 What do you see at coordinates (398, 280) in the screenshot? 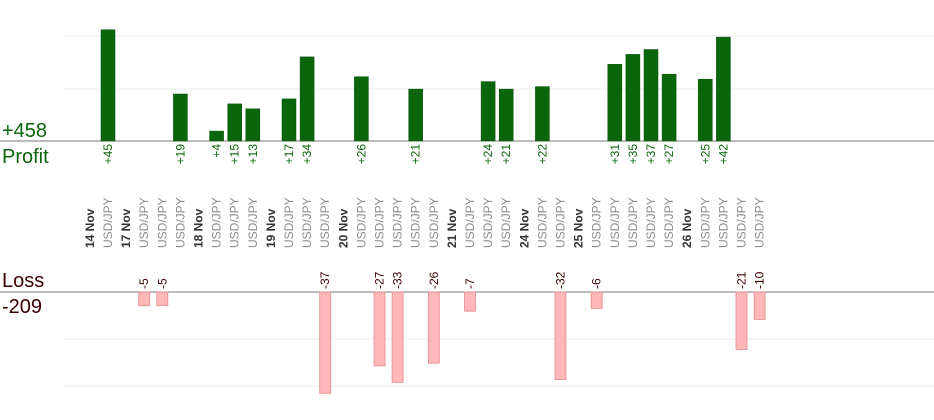
I see `loss-value-label: -33` at bounding box center [398, 280].